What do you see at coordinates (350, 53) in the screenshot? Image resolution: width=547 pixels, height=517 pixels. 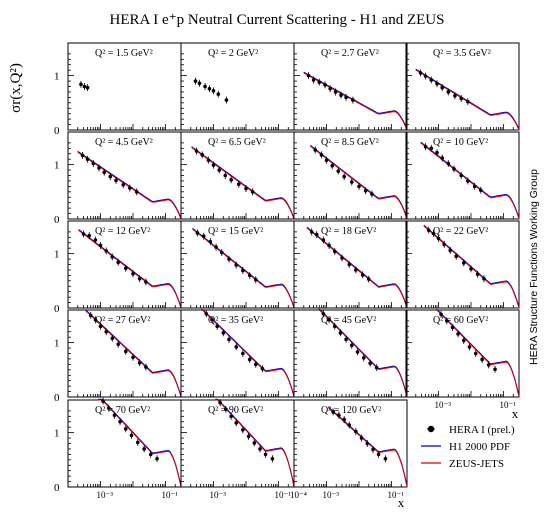 I see `q2-label: Q² = 2.7 GeV²` at bounding box center [350, 53].